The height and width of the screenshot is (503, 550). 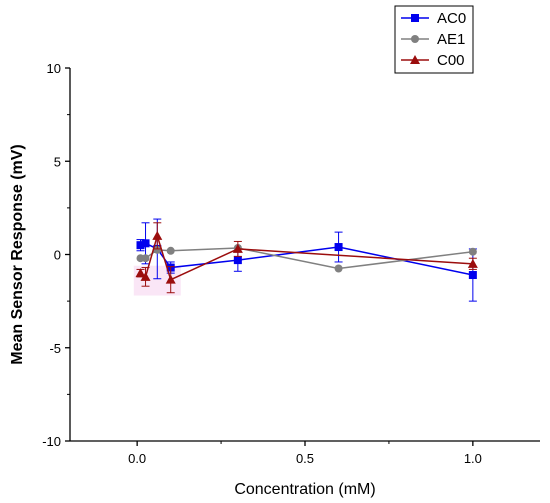 I want to click on x-tick-label: 0.0, so click(x=137, y=458).